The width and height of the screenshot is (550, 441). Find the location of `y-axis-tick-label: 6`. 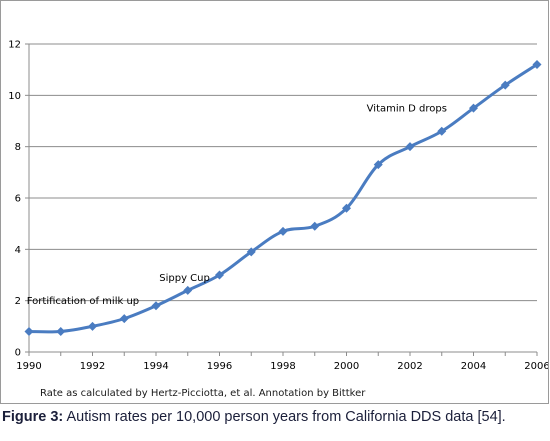

y-axis-tick-label: 6 is located at coordinates (18, 199).